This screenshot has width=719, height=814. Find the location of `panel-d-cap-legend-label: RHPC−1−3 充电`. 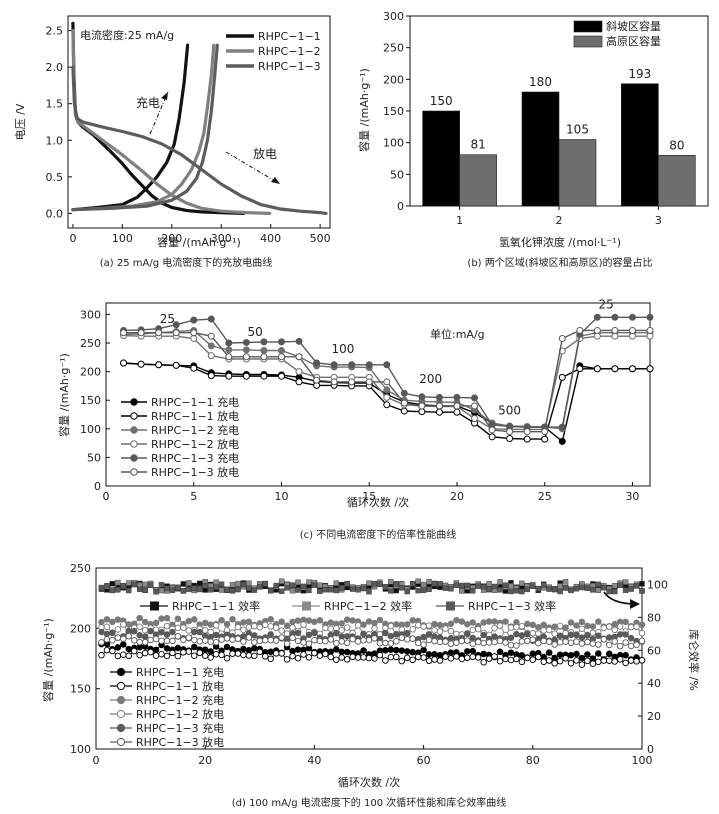

panel-d-cap-legend-label: RHPC−1−3 充电 is located at coordinates (180, 728).